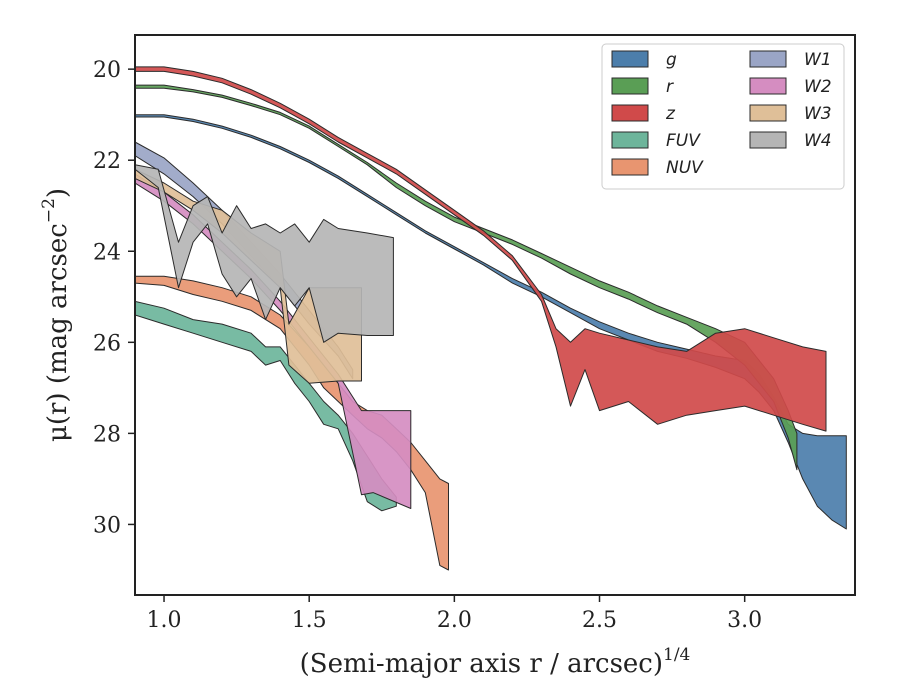  Describe the element at coordinates (107, 252) in the screenshot. I see `y-tick-label: 24` at that location.